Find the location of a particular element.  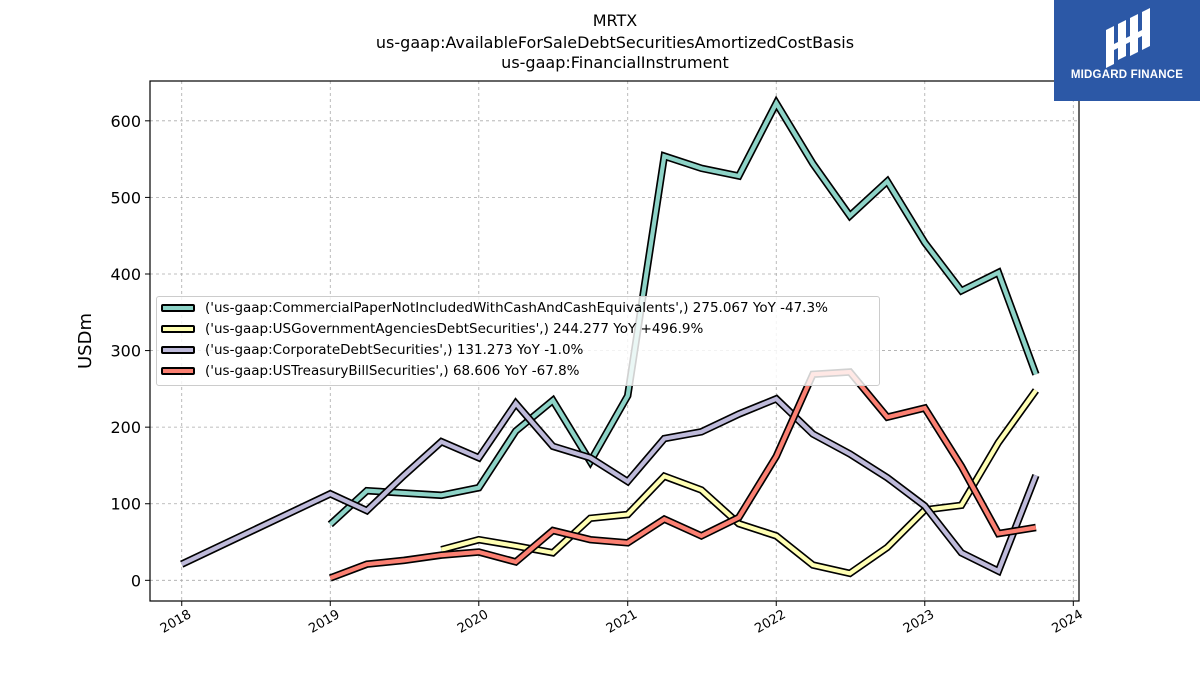

x-tick-label: 2022 is located at coordinates (770, 622).